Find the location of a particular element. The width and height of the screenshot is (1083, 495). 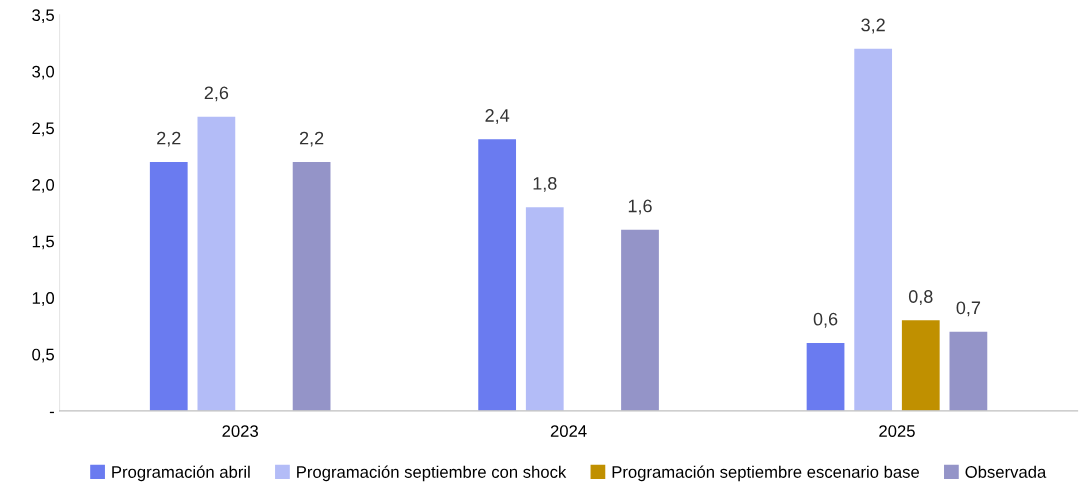

data-label: 3,2 is located at coordinates (873, 26).